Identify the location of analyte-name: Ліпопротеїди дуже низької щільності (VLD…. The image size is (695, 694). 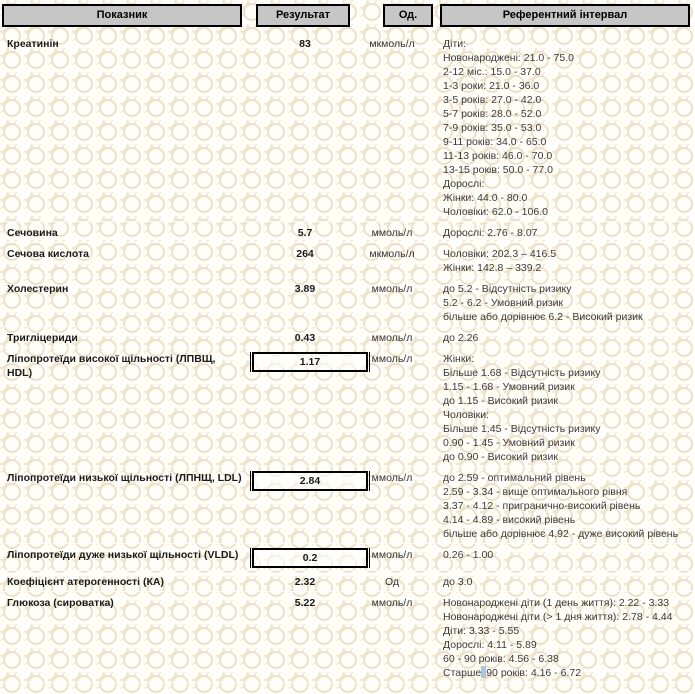
(123, 555).